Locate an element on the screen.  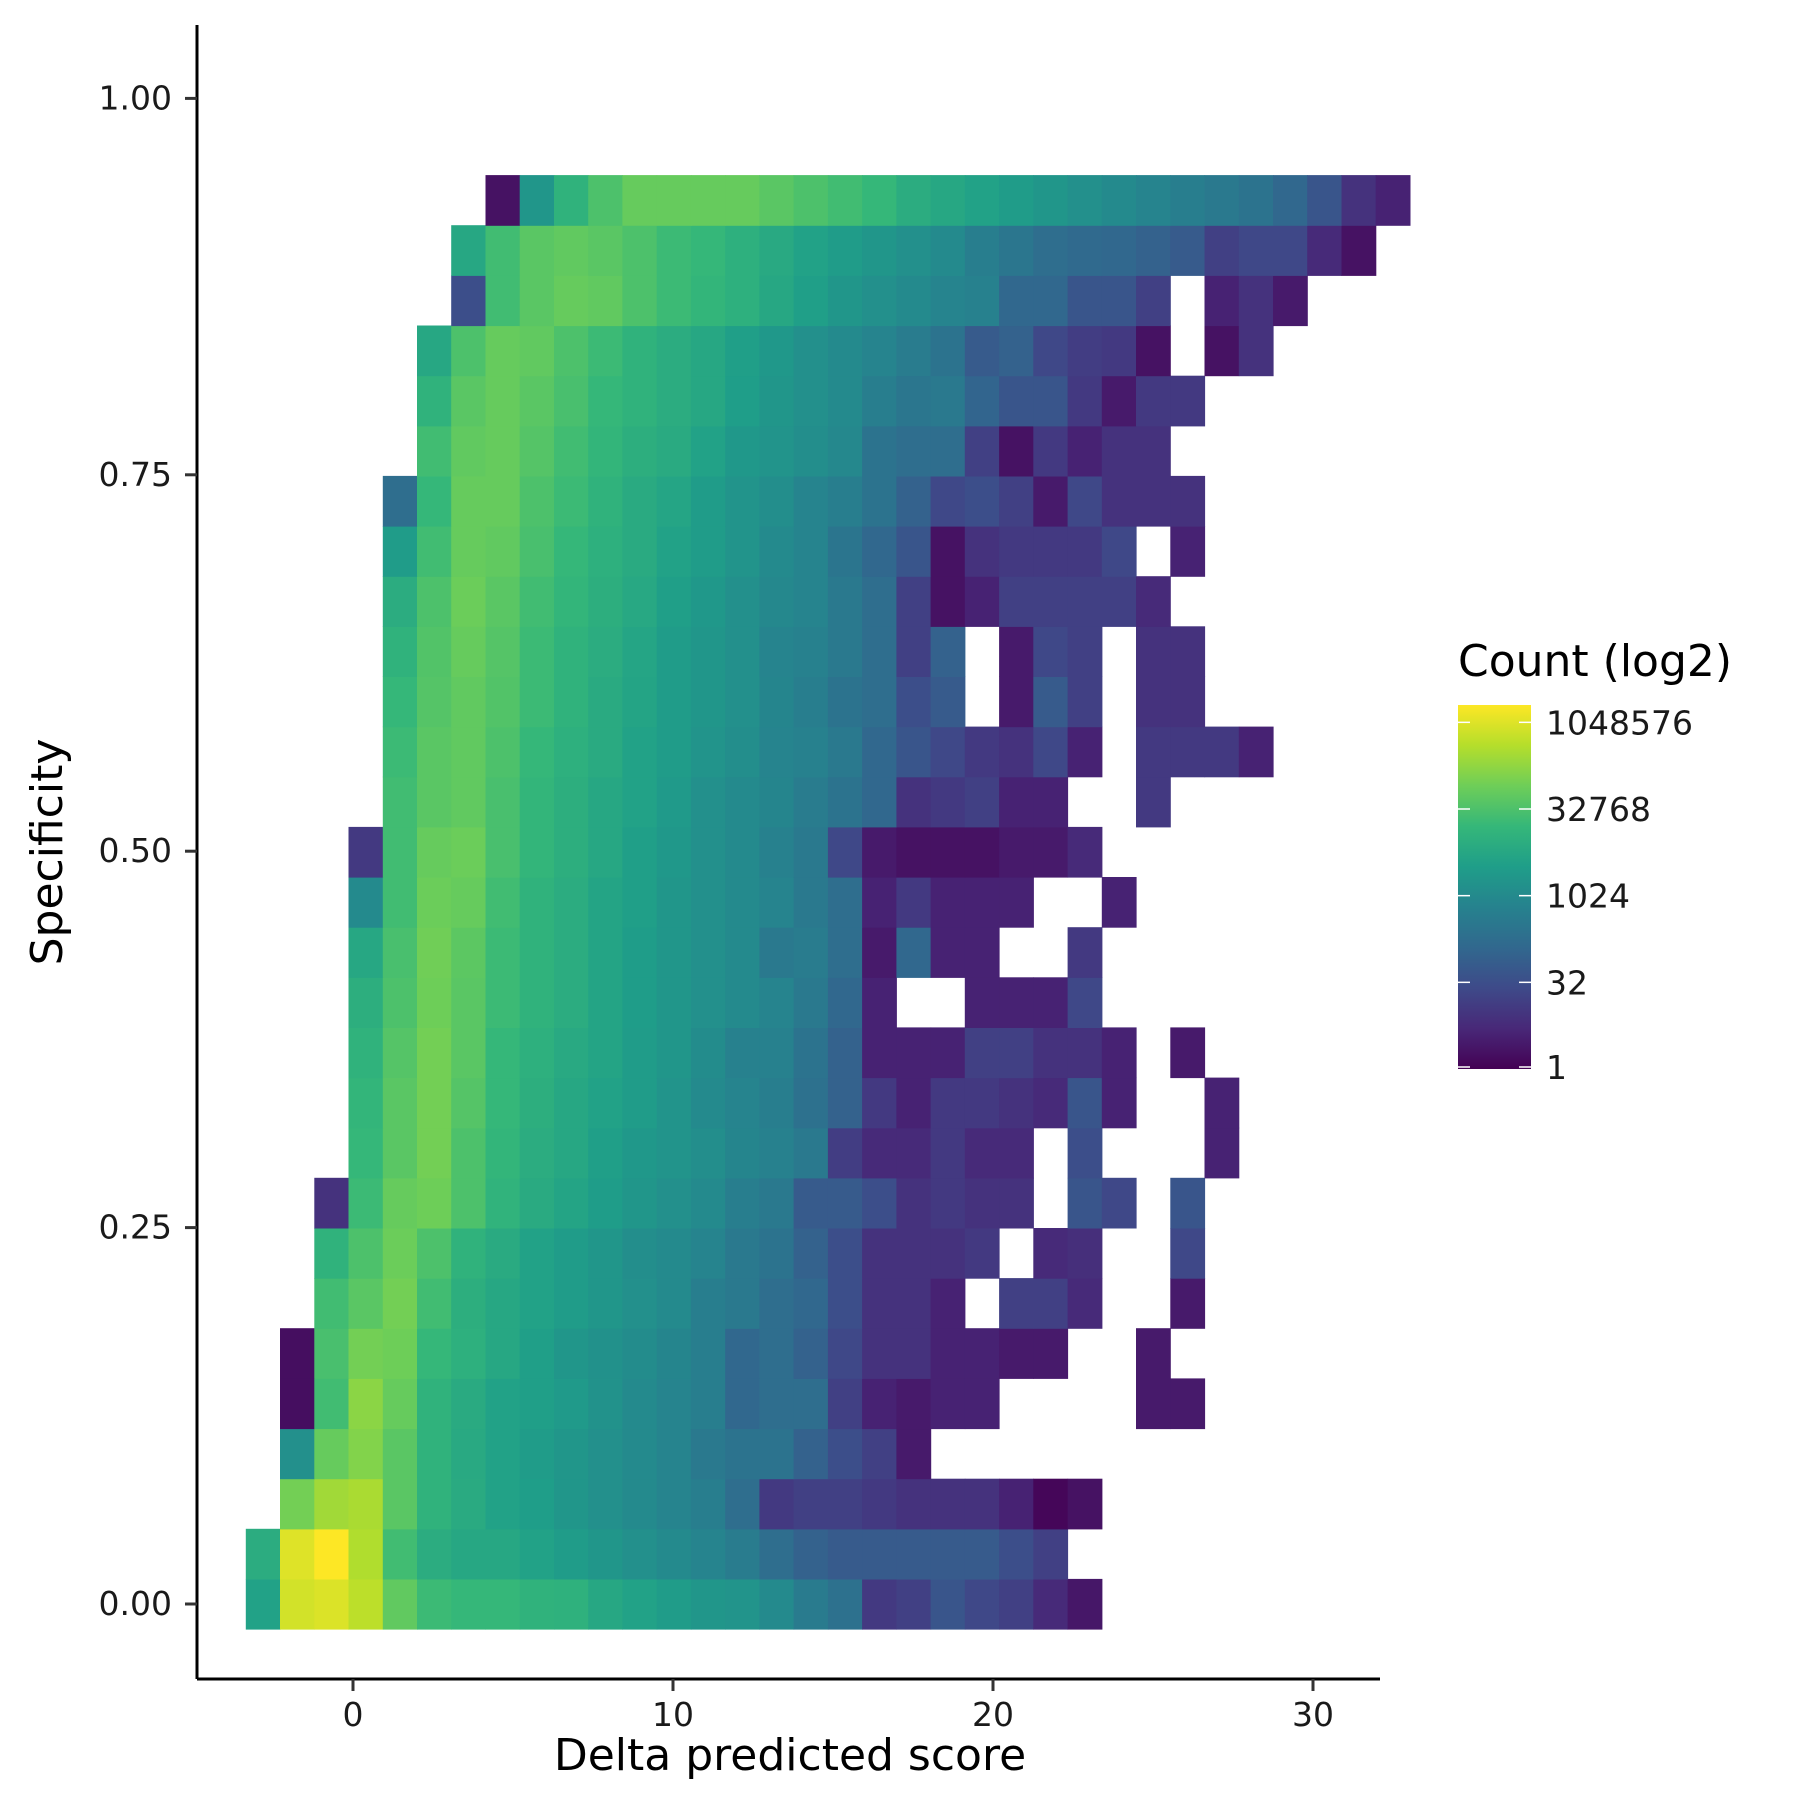
y-tick-label: 0.00 is located at coordinates (135, 1603).